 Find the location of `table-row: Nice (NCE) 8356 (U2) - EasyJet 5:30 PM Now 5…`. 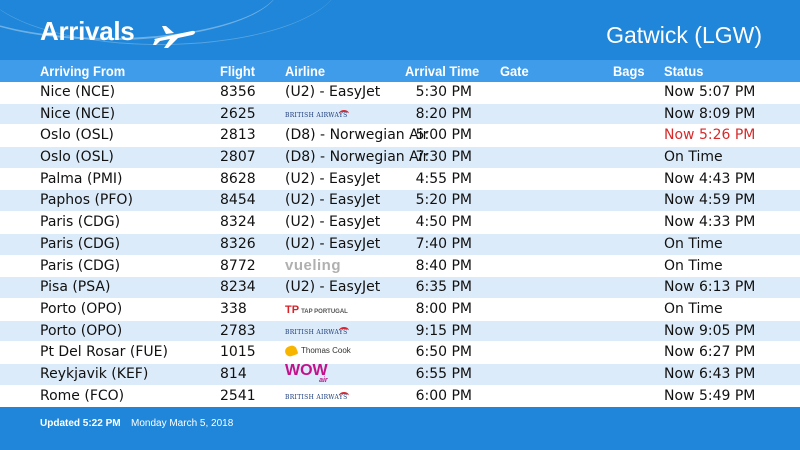

table-row: Nice (NCE) 8356 (U2) - EasyJet 5:30 PM Now 5… is located at coordinates (400, 93).